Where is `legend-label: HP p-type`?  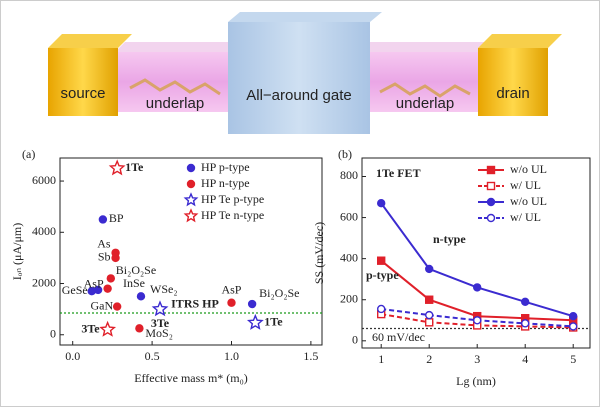 legend-label: HP p-type is located at coordinates (225, 167).